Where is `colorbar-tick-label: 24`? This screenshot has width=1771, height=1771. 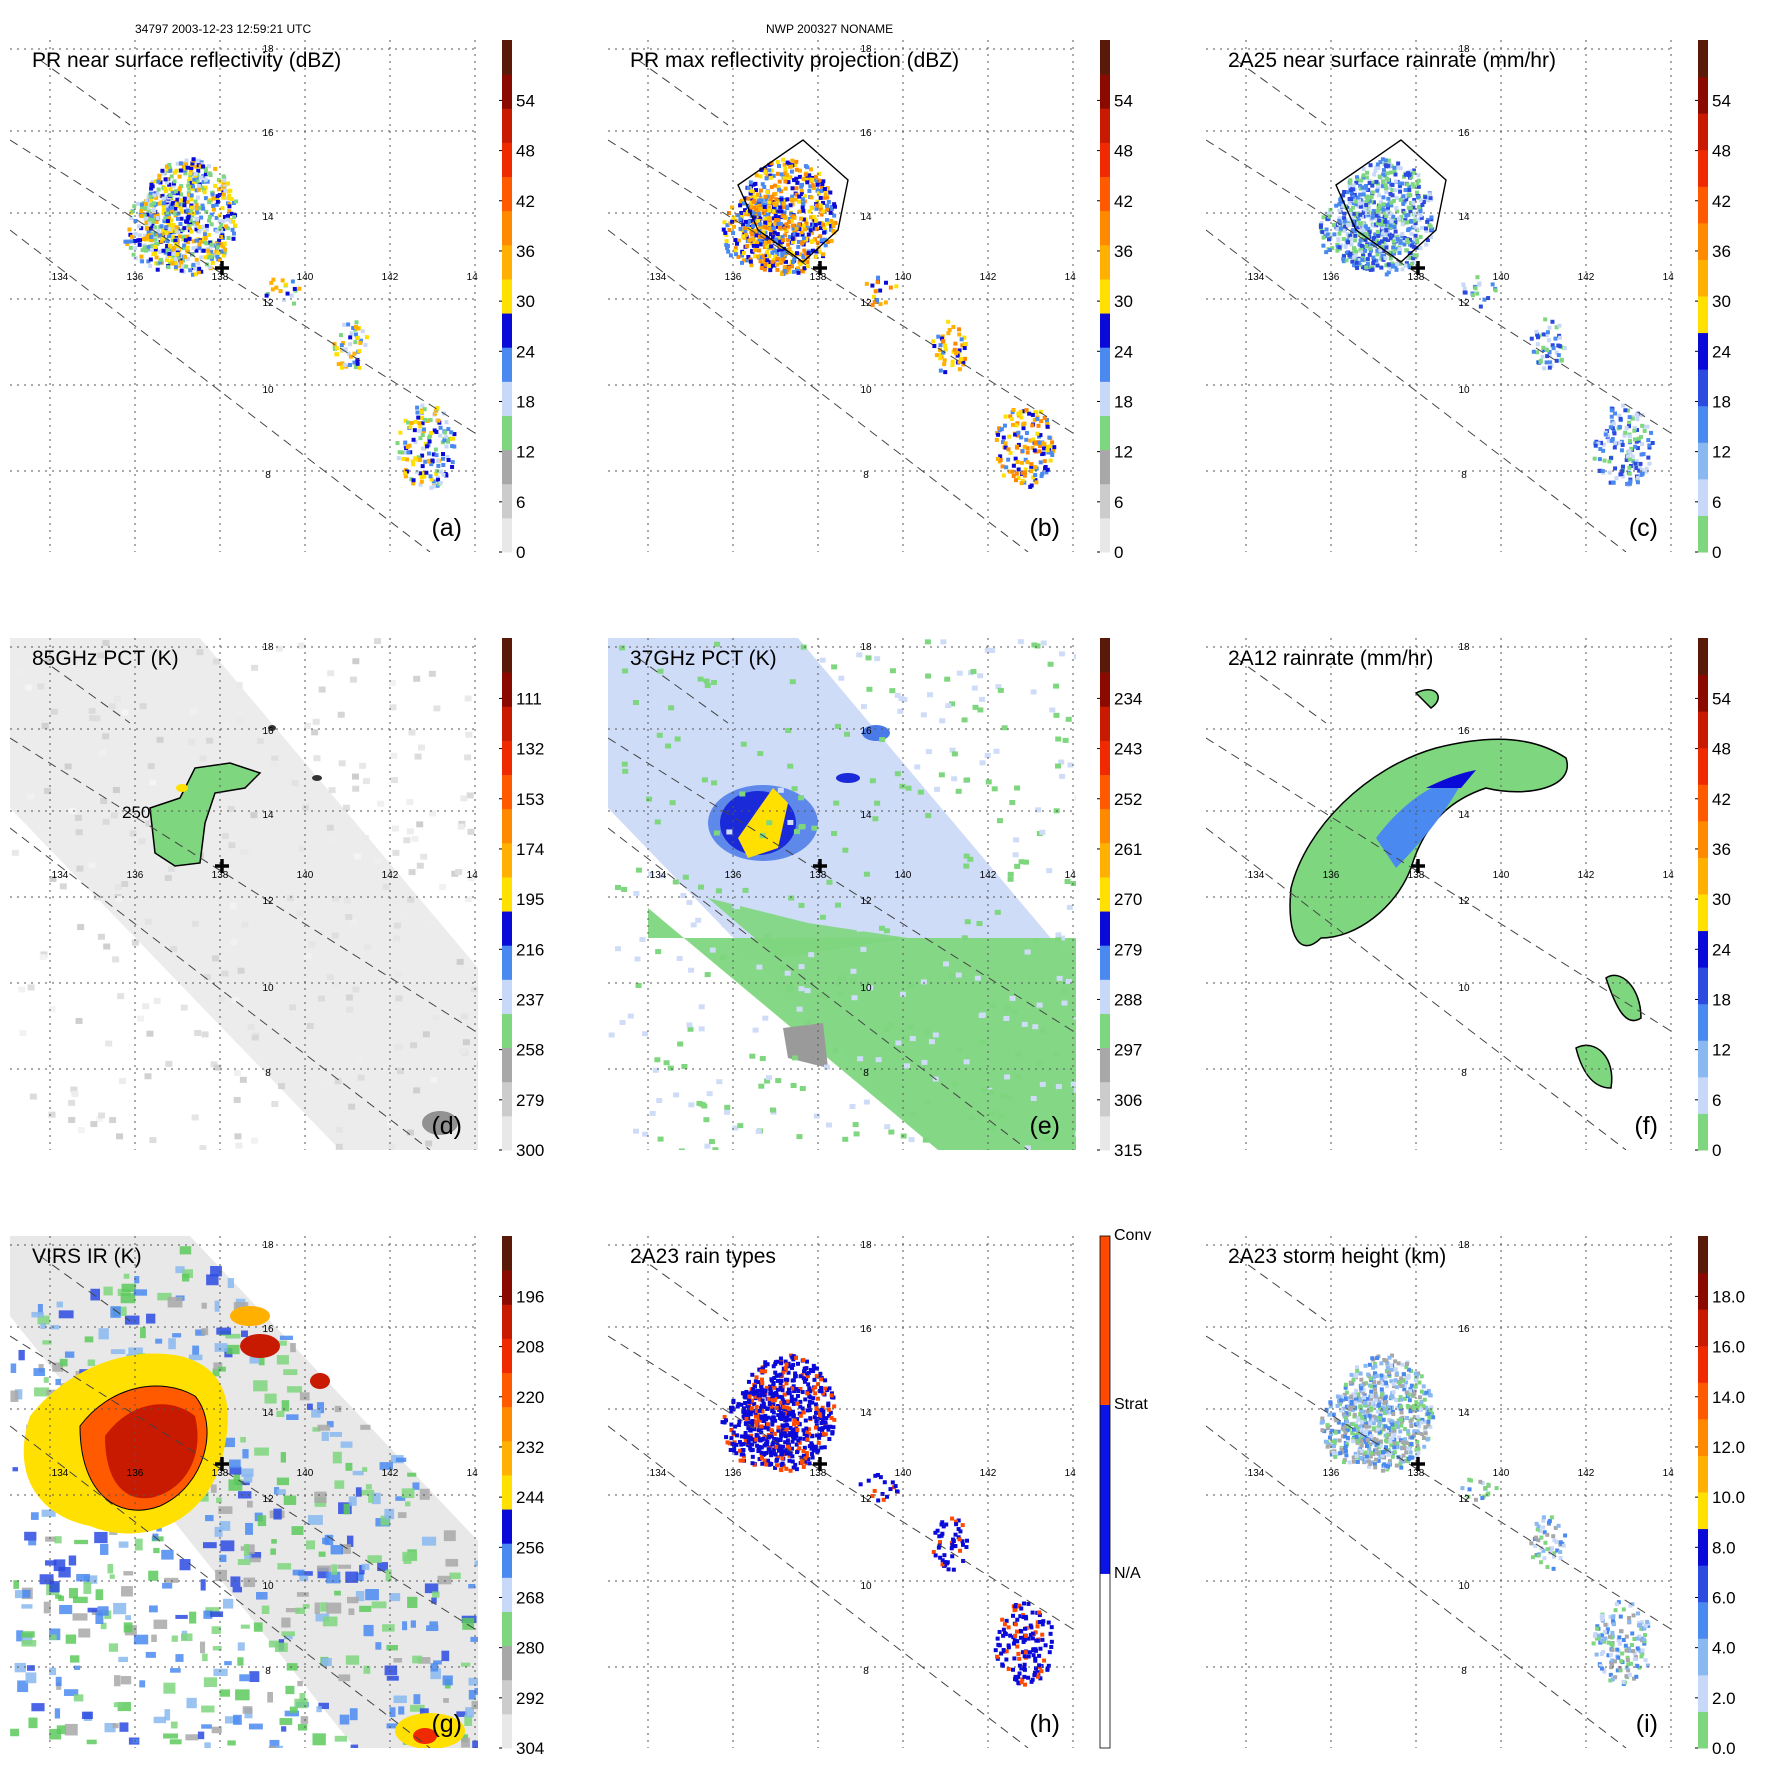 colorbar-tick-label: 24 is located at coordinates (525, 351).